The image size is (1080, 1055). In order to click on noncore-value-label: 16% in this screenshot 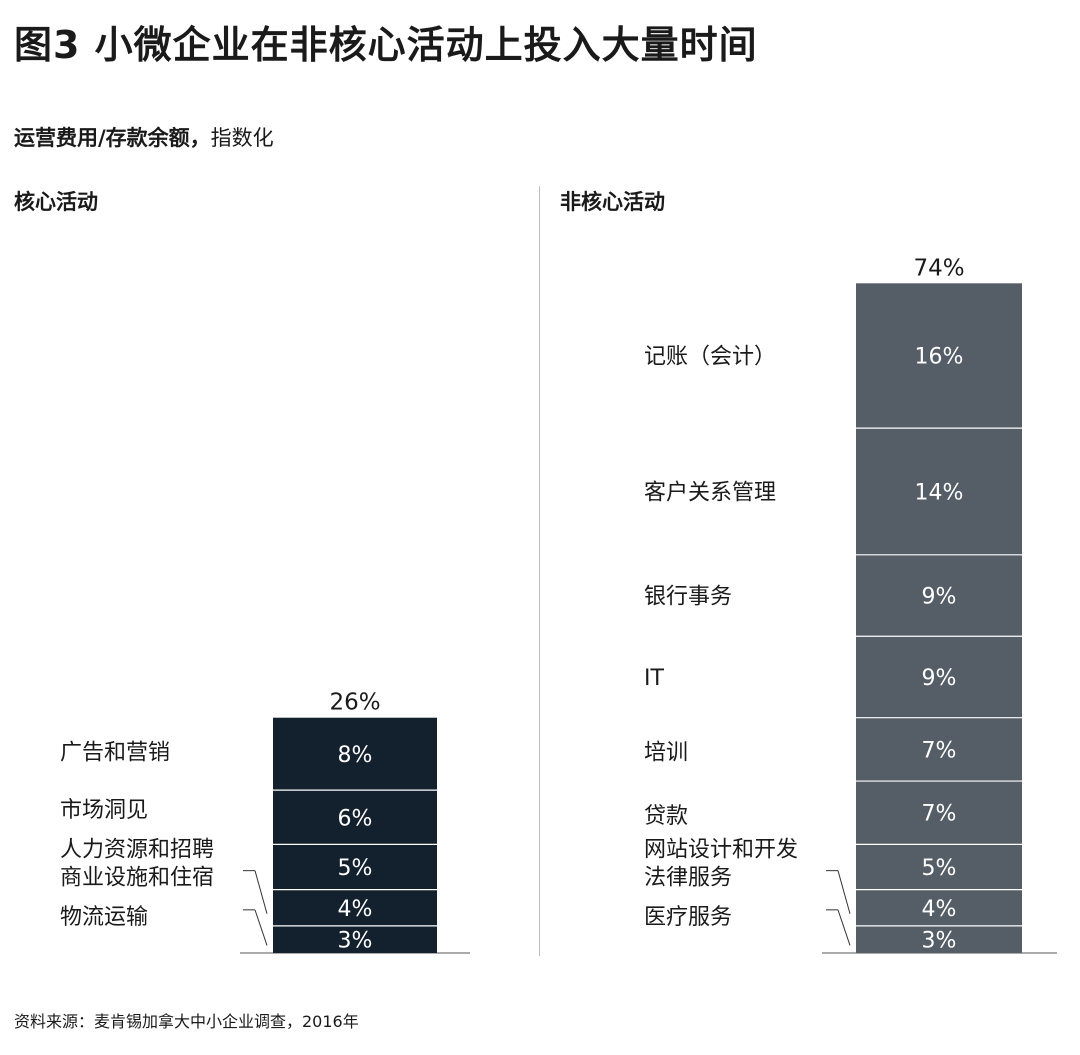, I will do `click(939, 357)`.